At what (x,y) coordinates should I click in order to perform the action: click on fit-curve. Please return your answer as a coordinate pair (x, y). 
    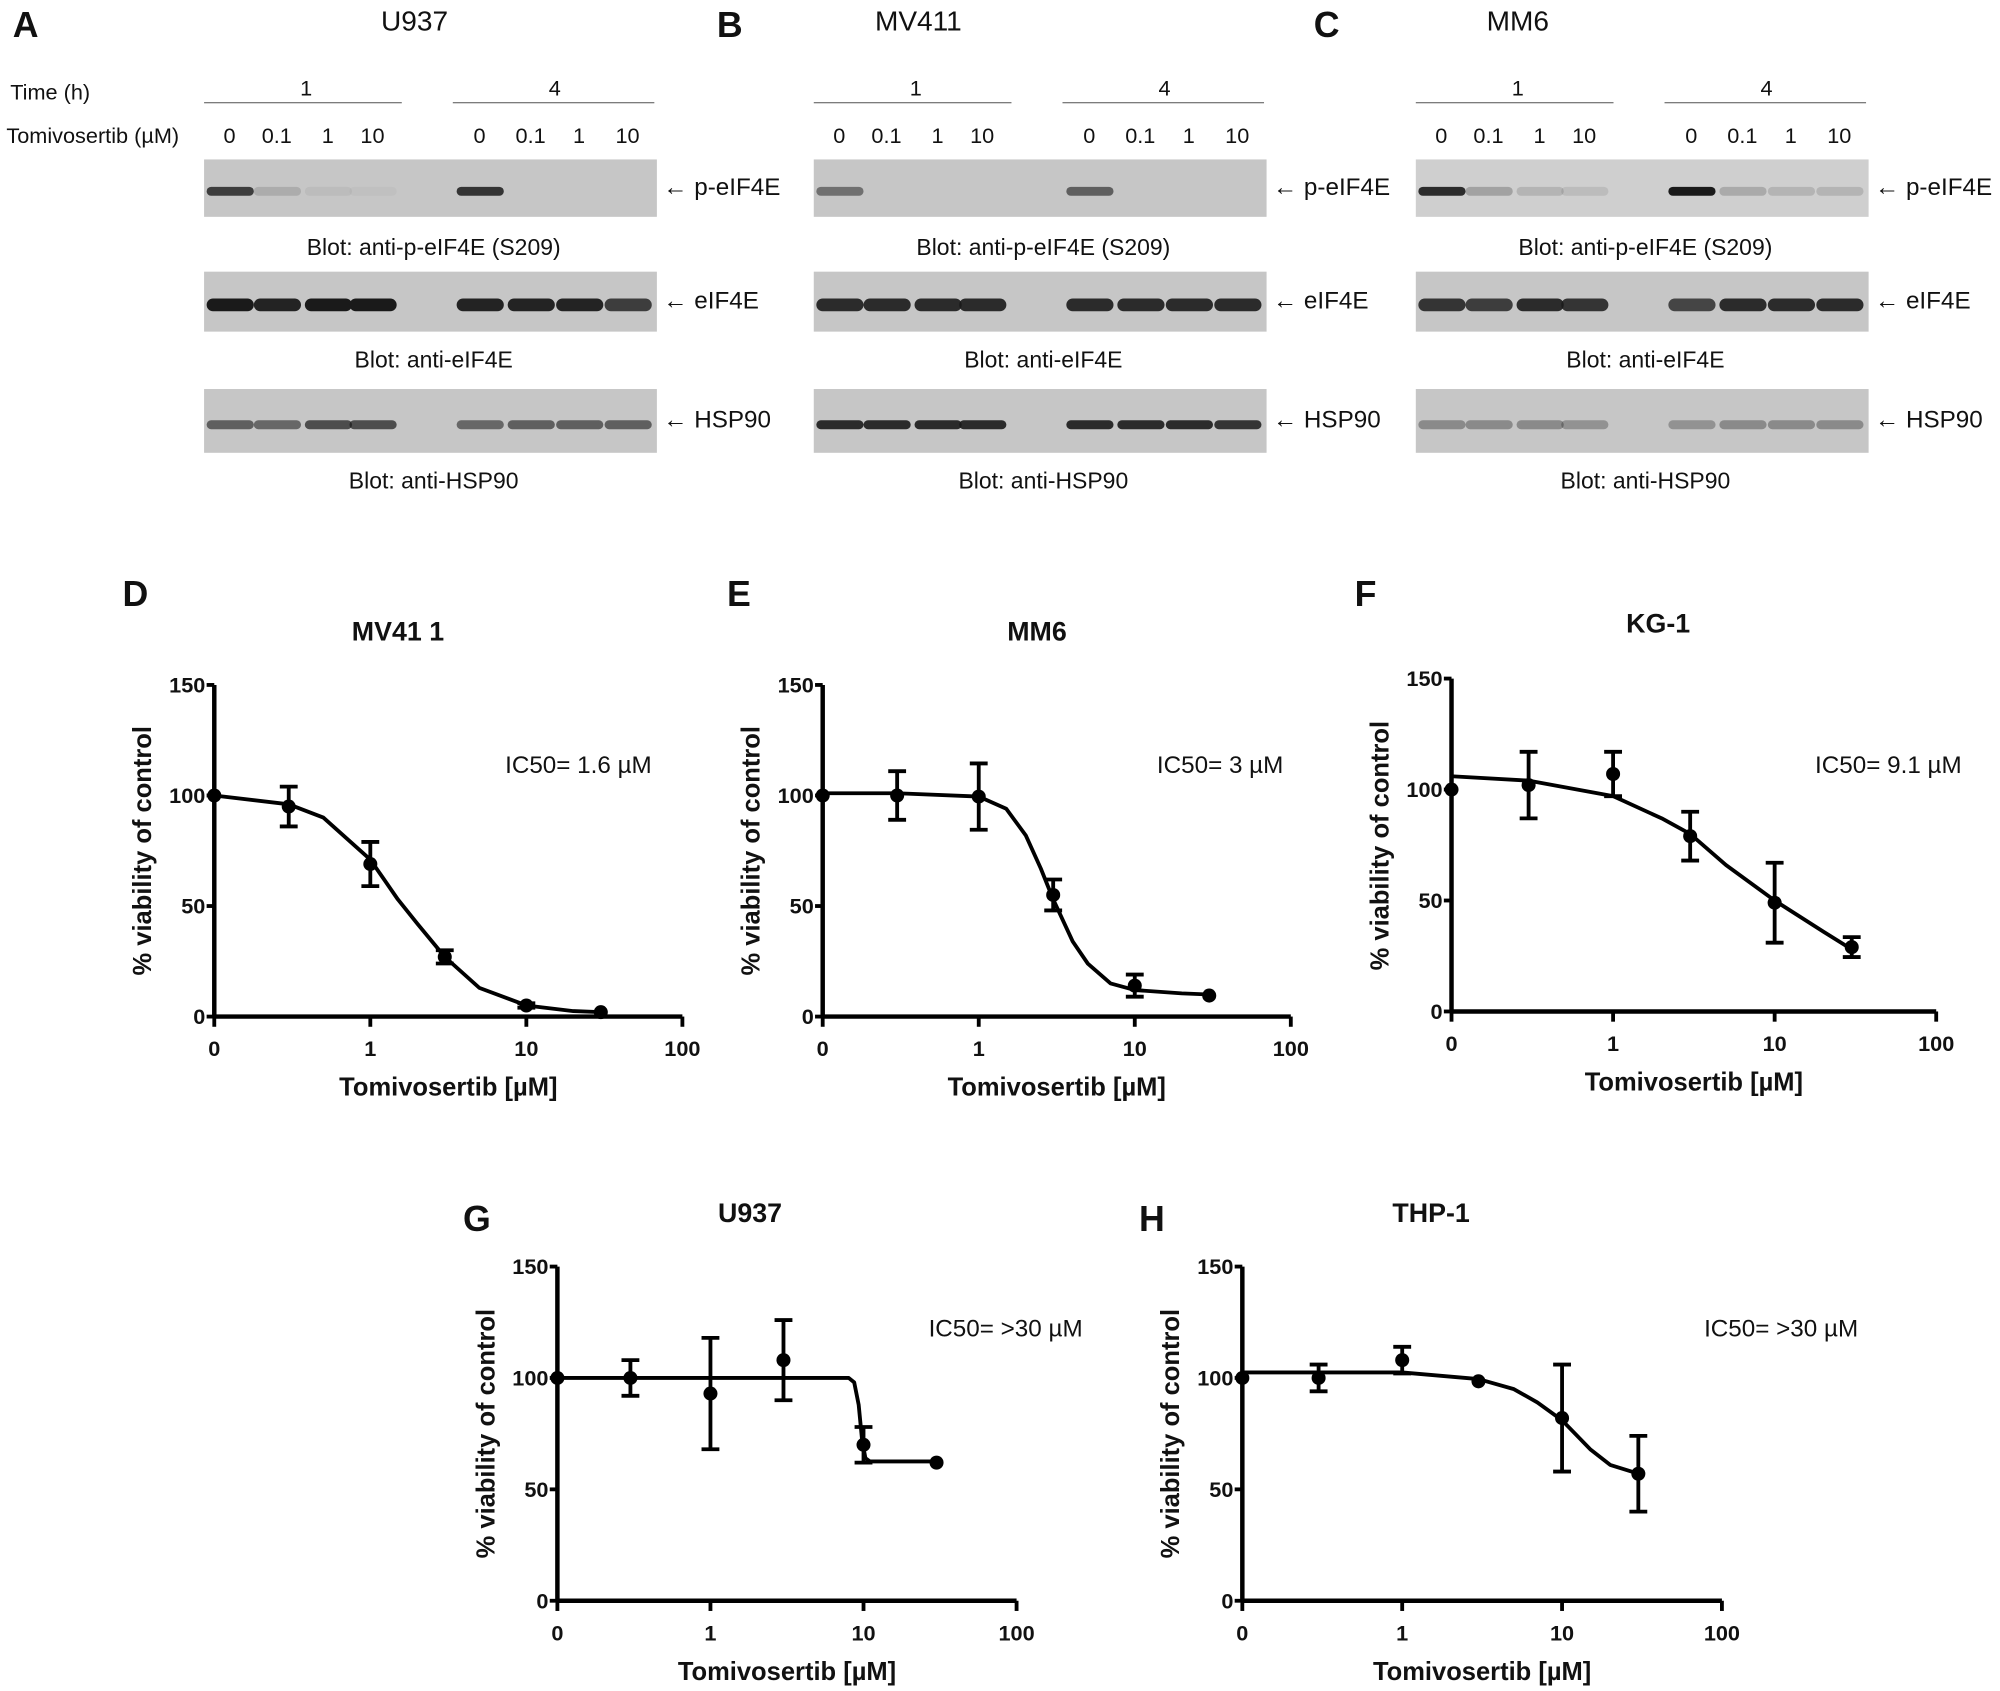
    Looking at the image, I should click on (407, 904).